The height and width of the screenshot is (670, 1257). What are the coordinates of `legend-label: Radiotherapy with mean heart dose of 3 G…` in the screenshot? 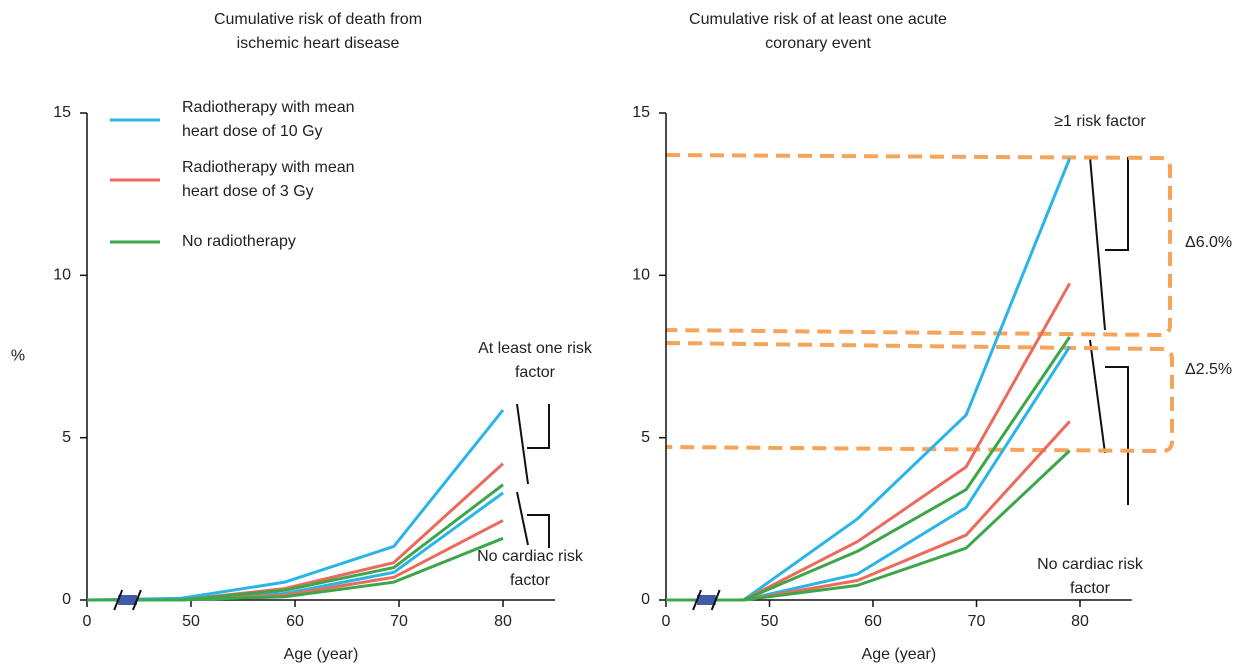 It's located at (268, 179).